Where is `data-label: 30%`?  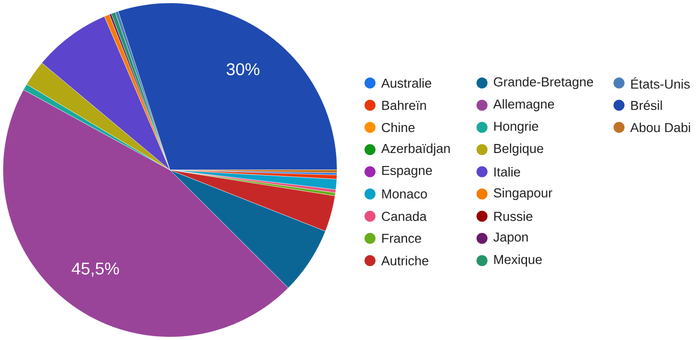 data-label: 30% is located at coordinates (243, 69).